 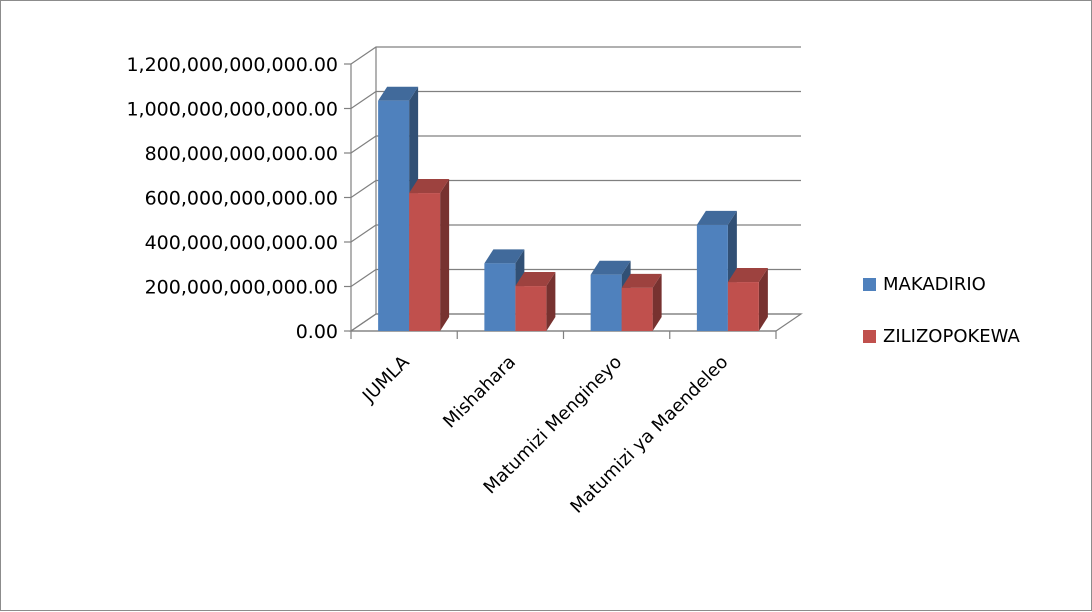 I want to click on legend-label: ZILIZOPOKEWA, so click(x=951, y=336).